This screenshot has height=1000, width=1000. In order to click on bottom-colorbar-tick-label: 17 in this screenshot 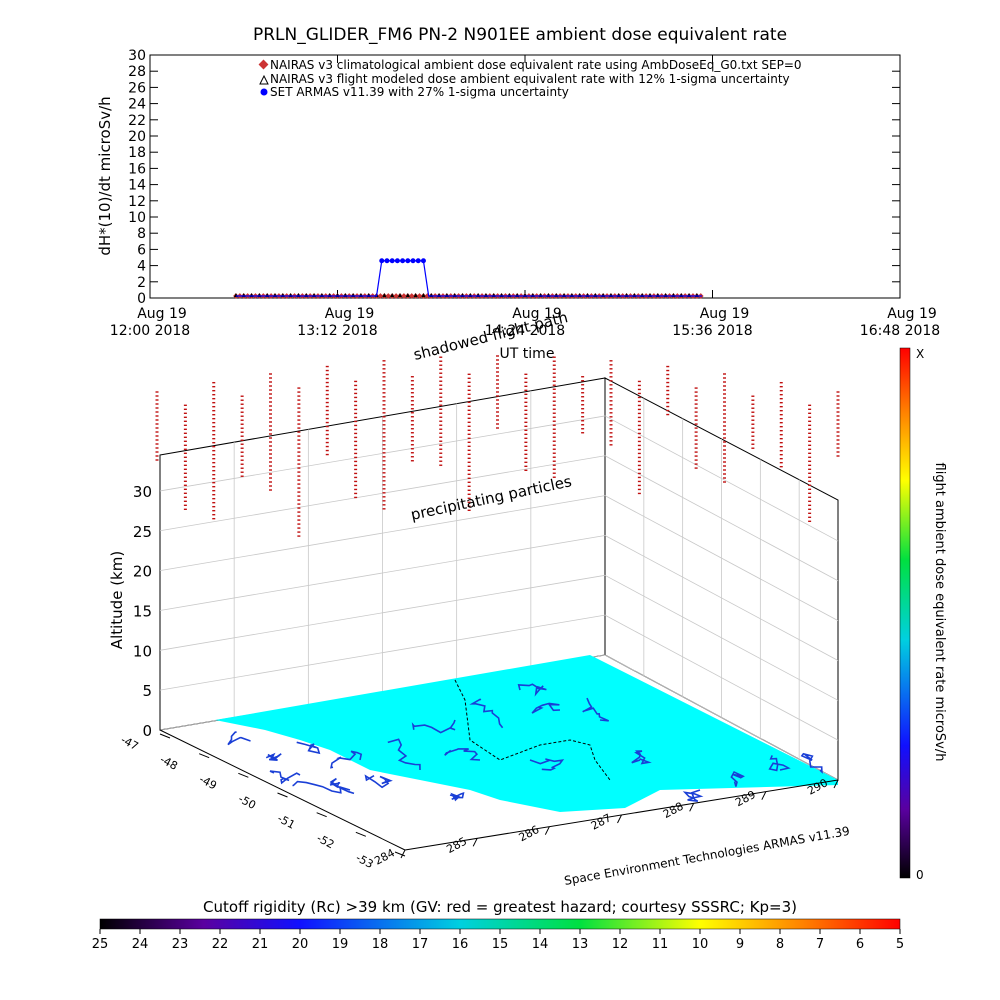, I will do `click(420, 944)`.